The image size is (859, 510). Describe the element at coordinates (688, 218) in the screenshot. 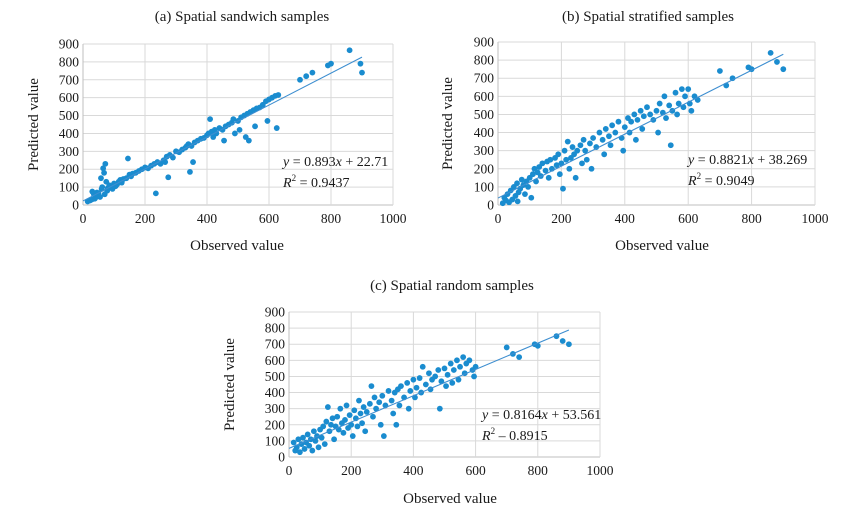

I see `x-tick-label-b: 600` at that location.